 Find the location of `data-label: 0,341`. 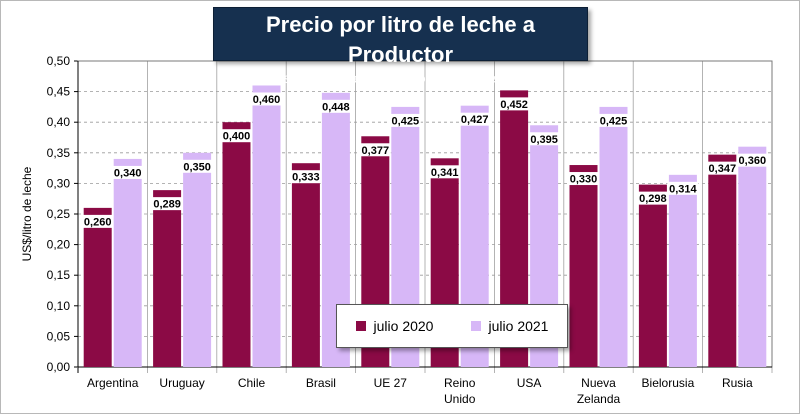

data-label: 0,341 is located at coordinates (445, 173).